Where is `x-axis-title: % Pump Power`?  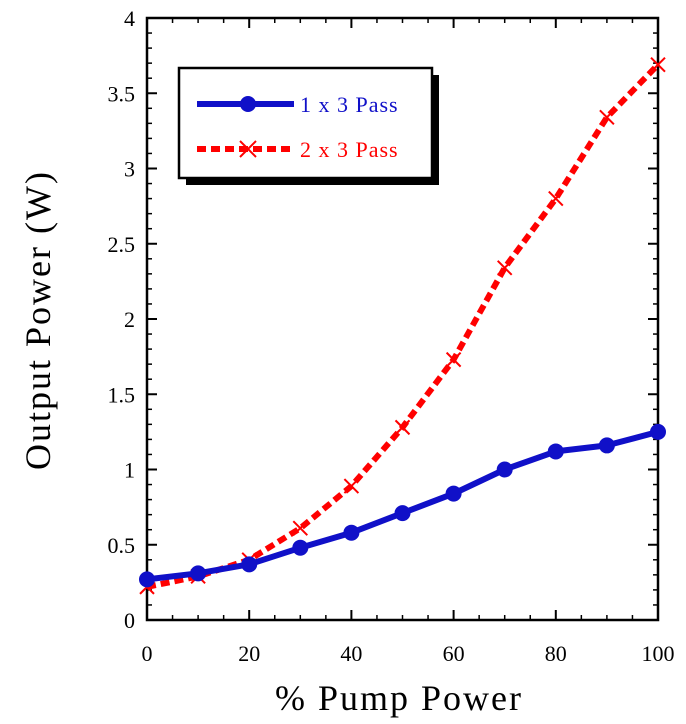 x-axis-title: % Pump Power is located at coordinates (399, 698).